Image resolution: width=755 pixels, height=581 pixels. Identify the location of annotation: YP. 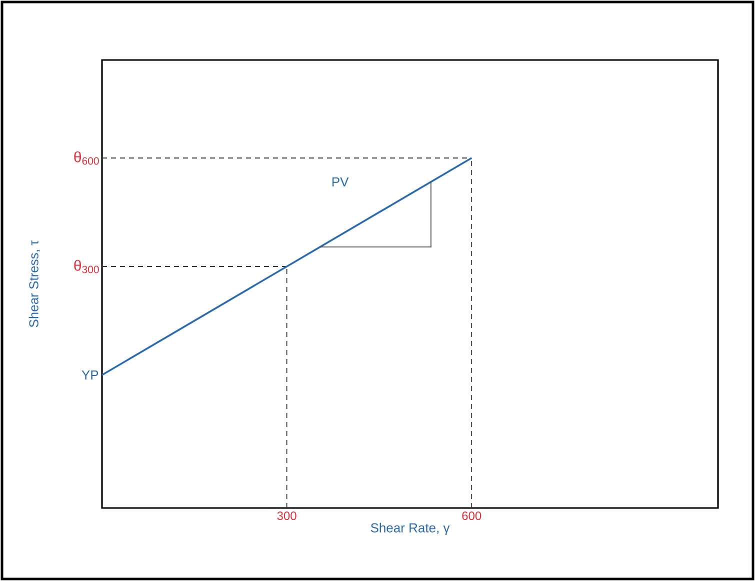
(90, 375).